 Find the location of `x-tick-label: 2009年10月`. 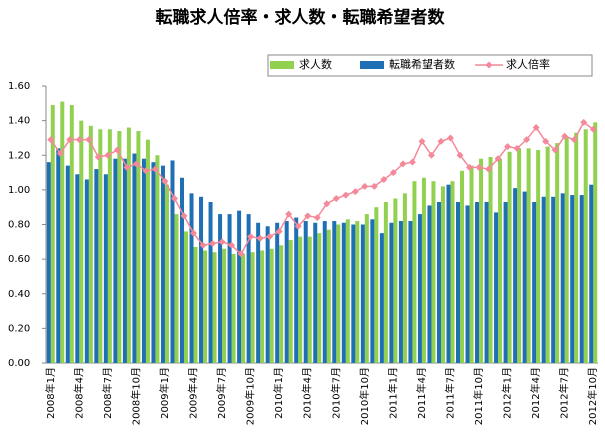

x-tick-label: 2009年10月 is located at coordinates (250, 396).